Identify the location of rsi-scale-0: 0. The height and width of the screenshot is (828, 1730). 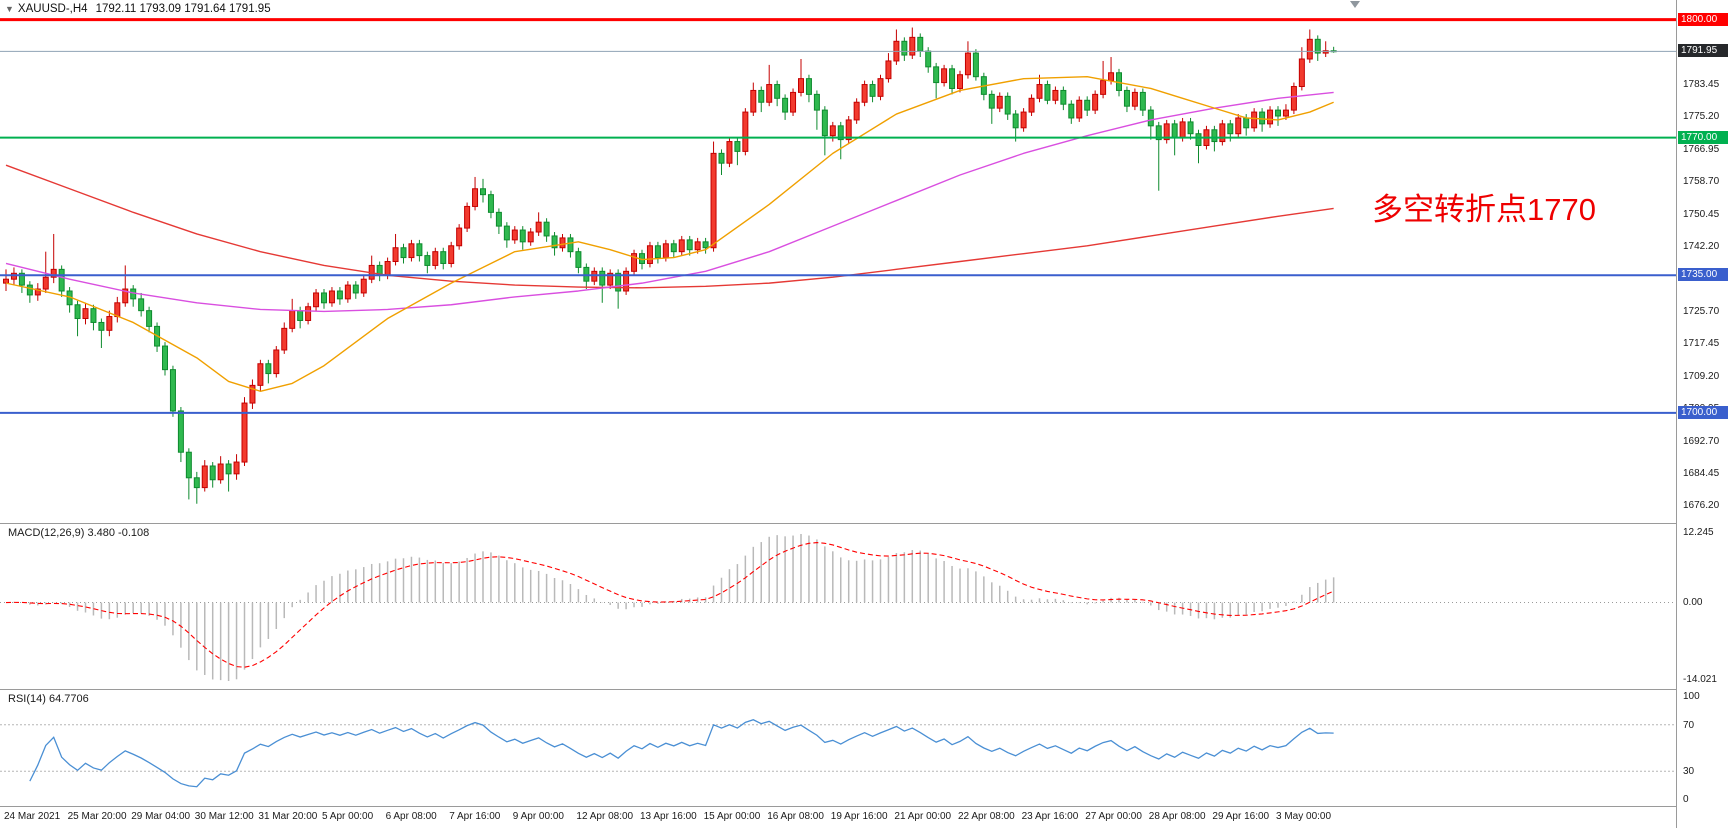
(1686, 799).